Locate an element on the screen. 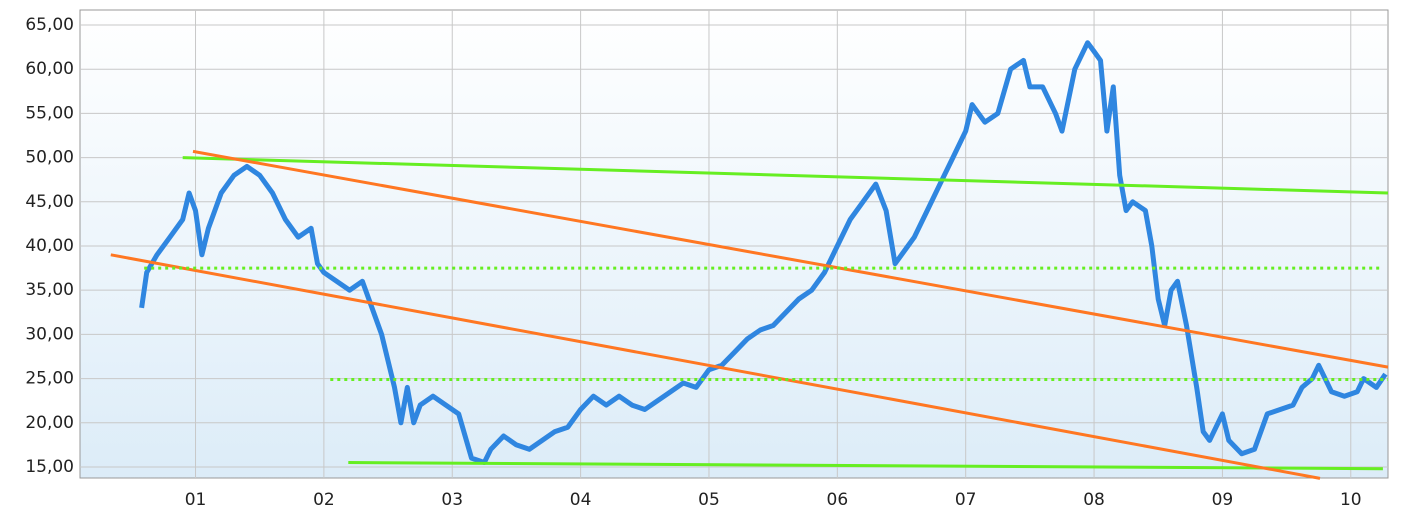 Image resolution: width=1409 pixels, height=523 pixels. x-tick-label: 02 is located at coordinates (324, 500).